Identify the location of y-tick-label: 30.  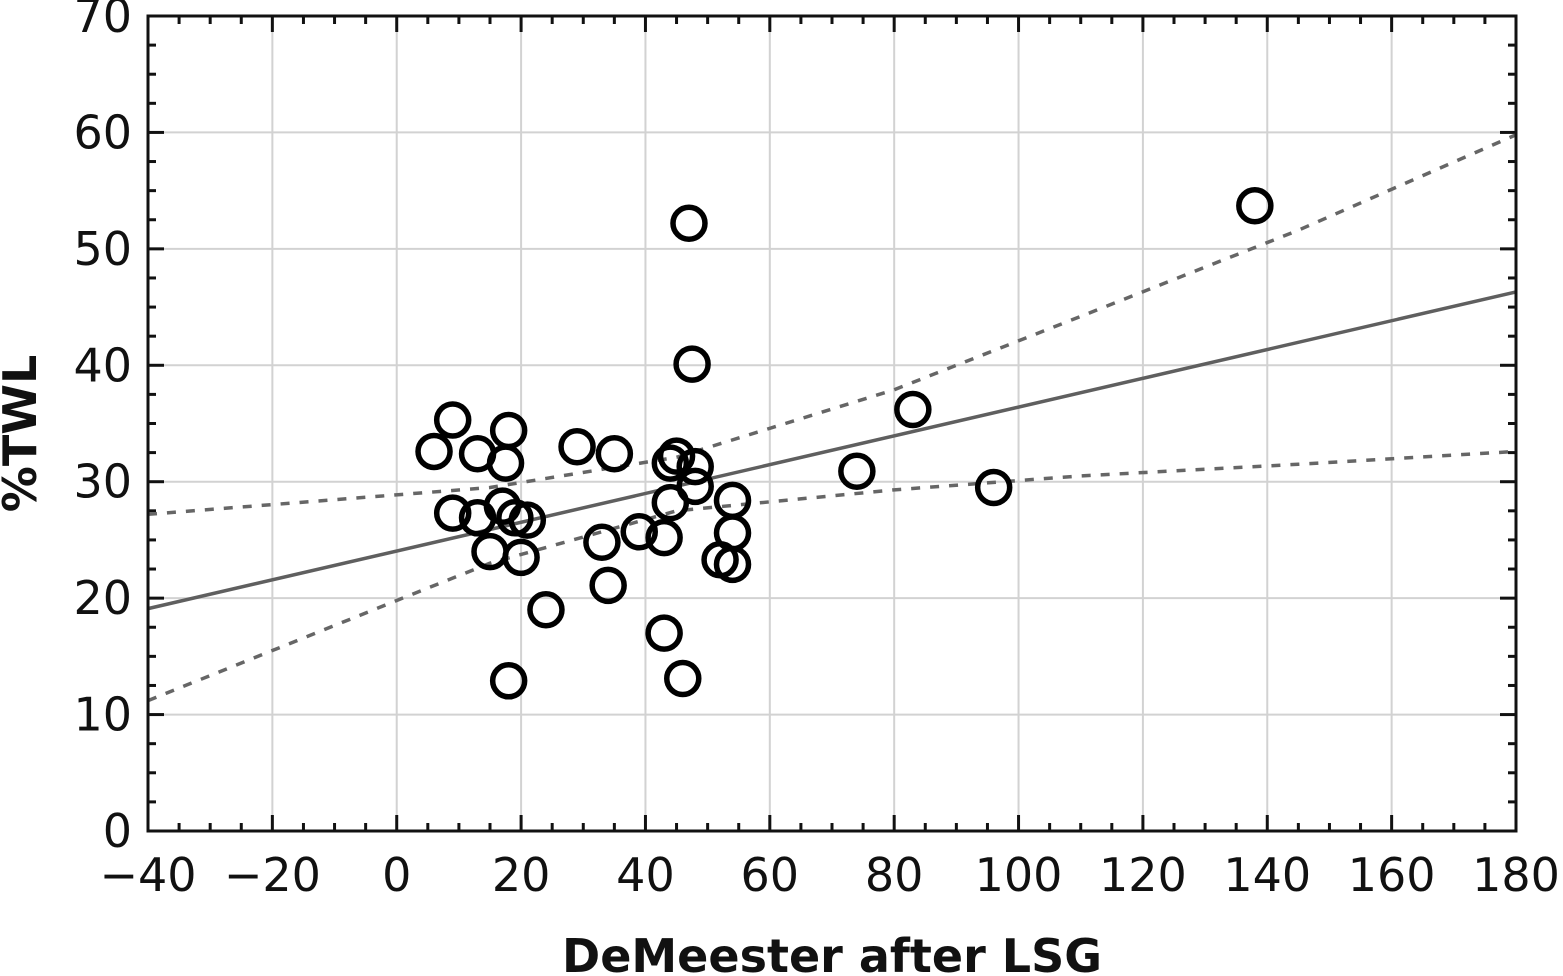
(102, 482).